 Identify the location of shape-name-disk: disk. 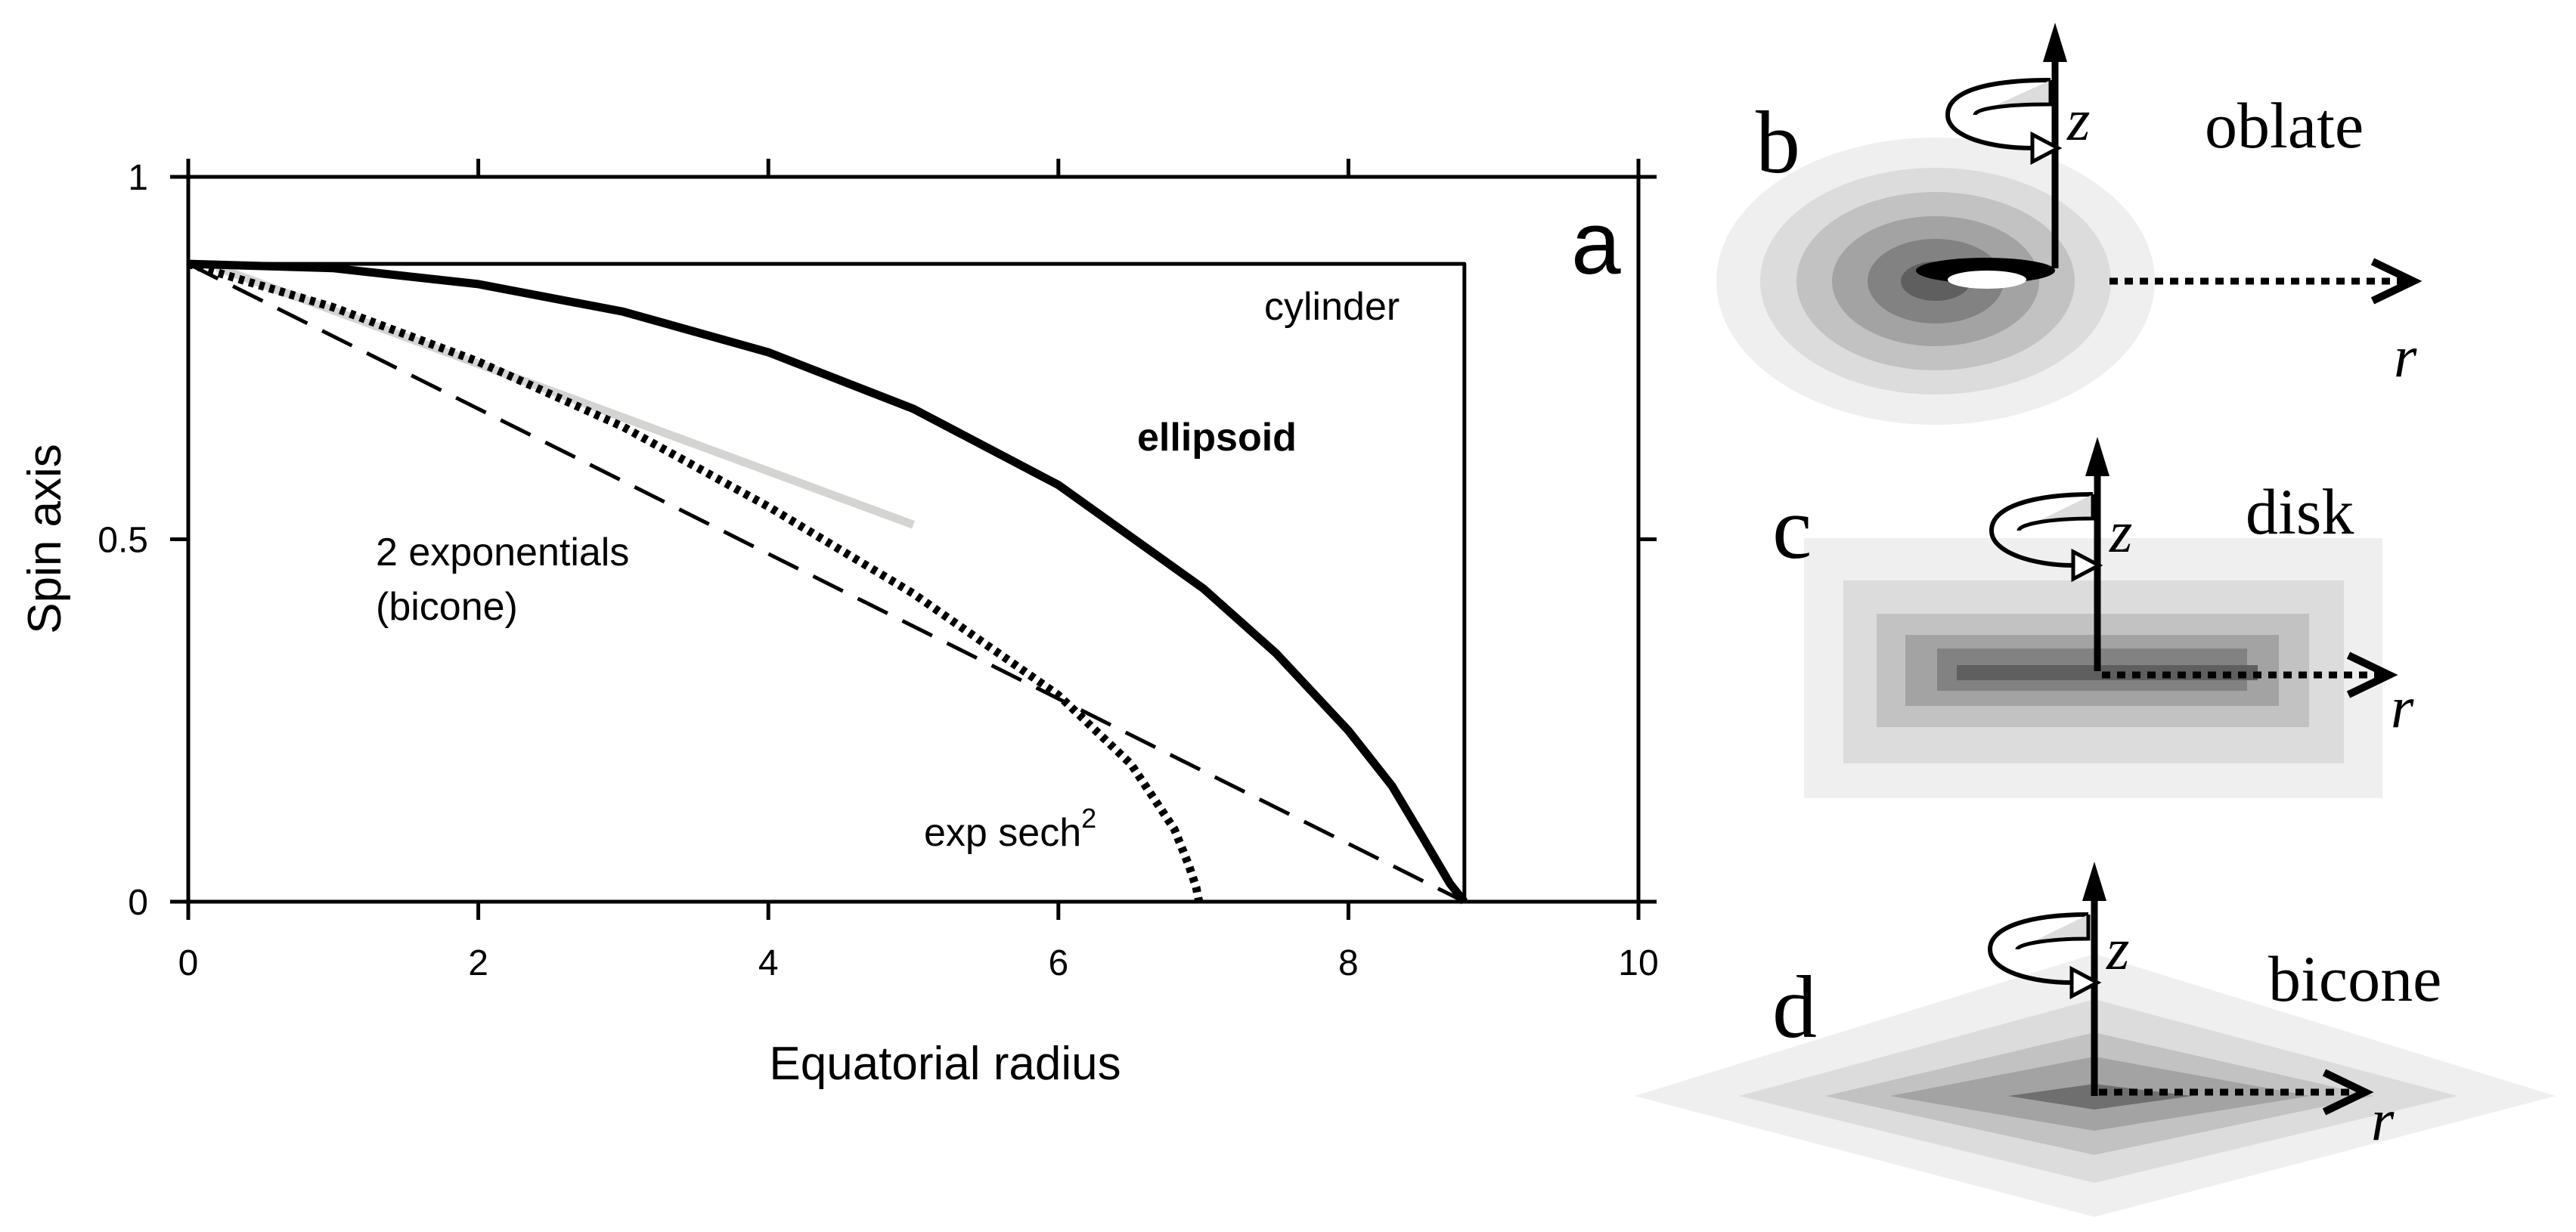
(2300, 511).